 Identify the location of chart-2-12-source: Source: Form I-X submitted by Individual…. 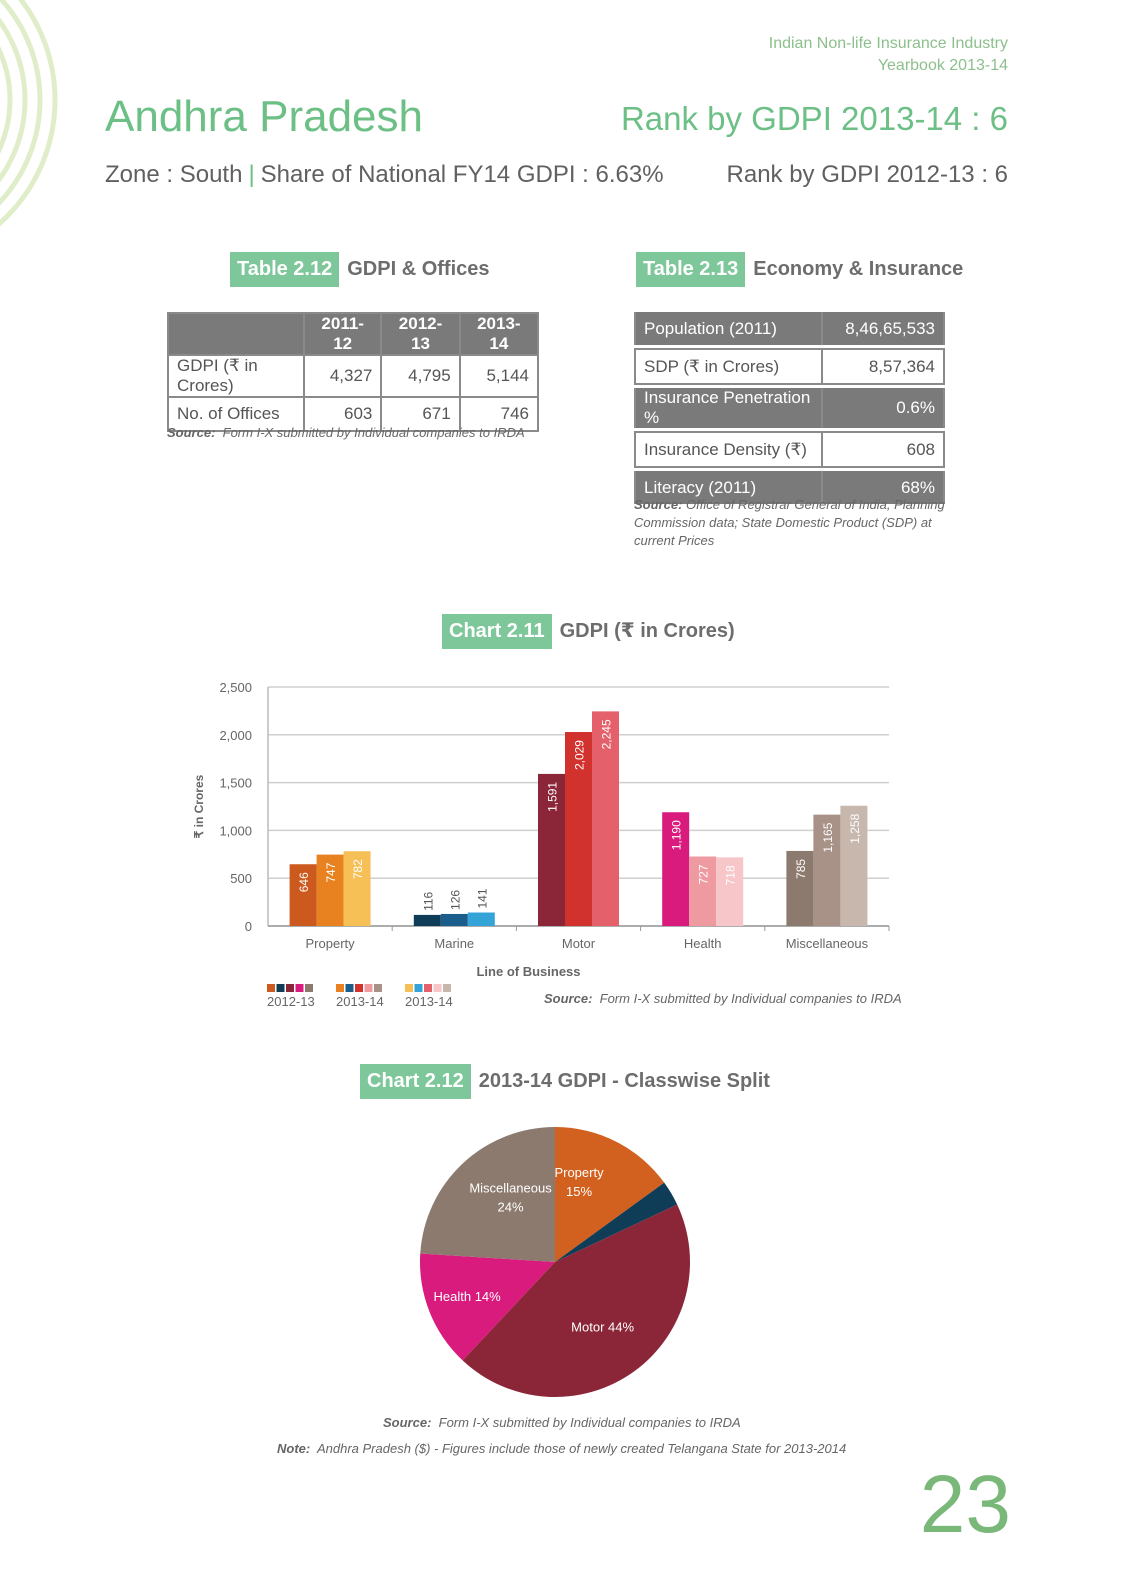
(562, 1422).